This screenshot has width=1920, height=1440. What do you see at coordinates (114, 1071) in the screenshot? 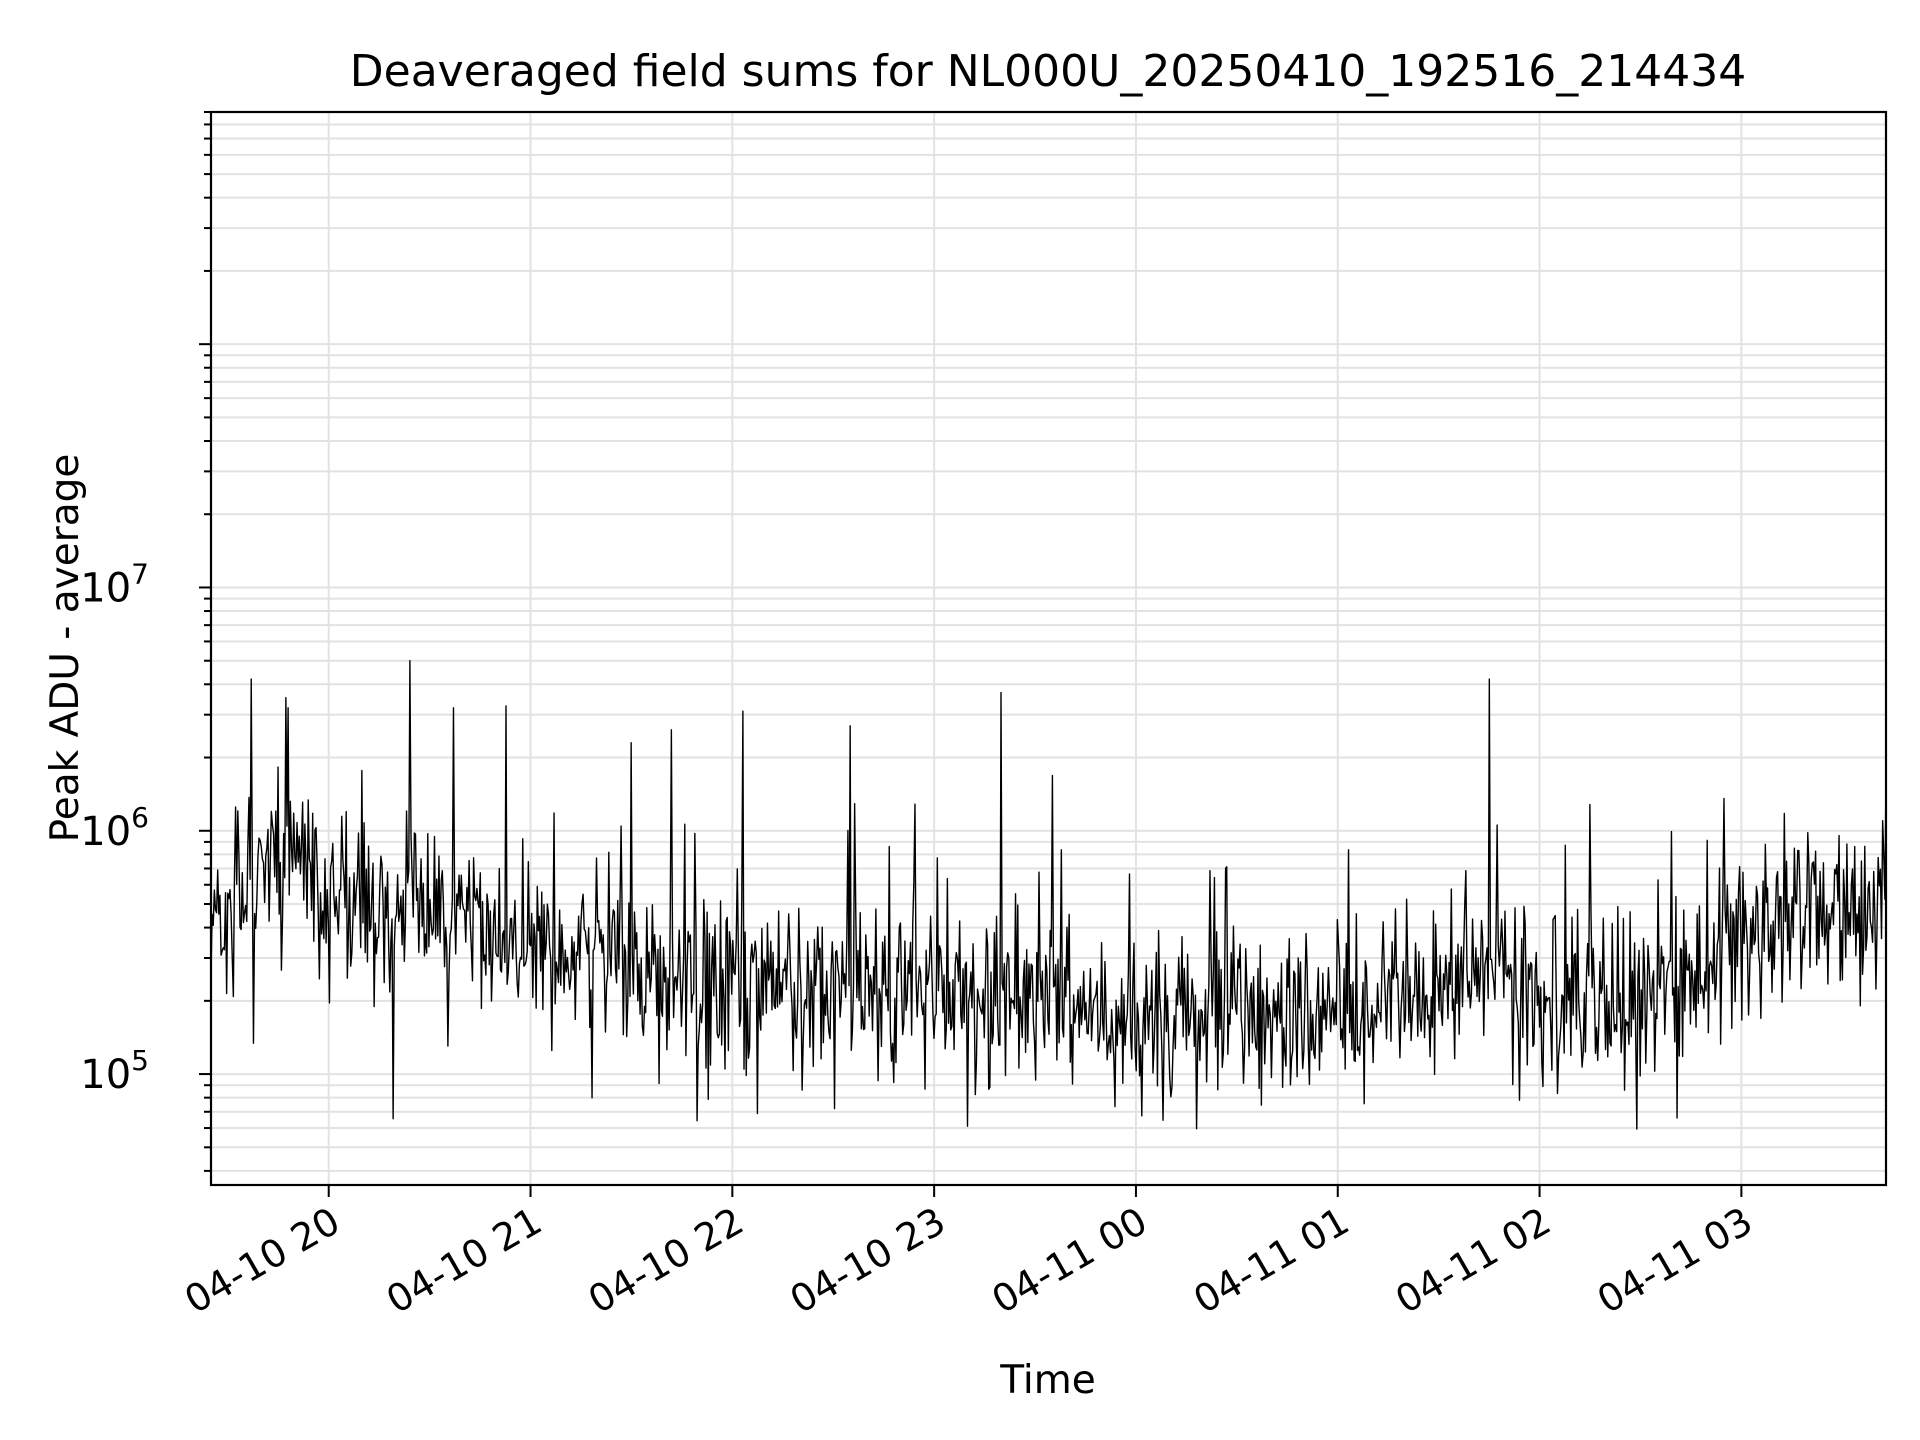
I see `y-tick-label: 10⁵` at bounding box center [114, 1071].